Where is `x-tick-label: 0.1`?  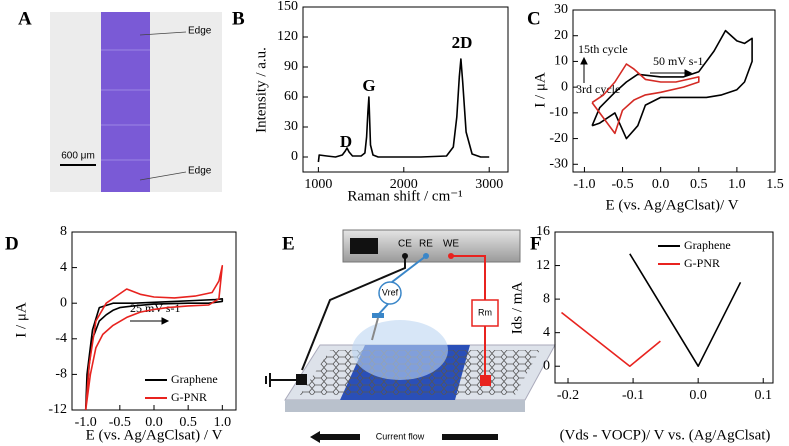
x-tick-label: 0.1 is located at coordinates (763, 395).